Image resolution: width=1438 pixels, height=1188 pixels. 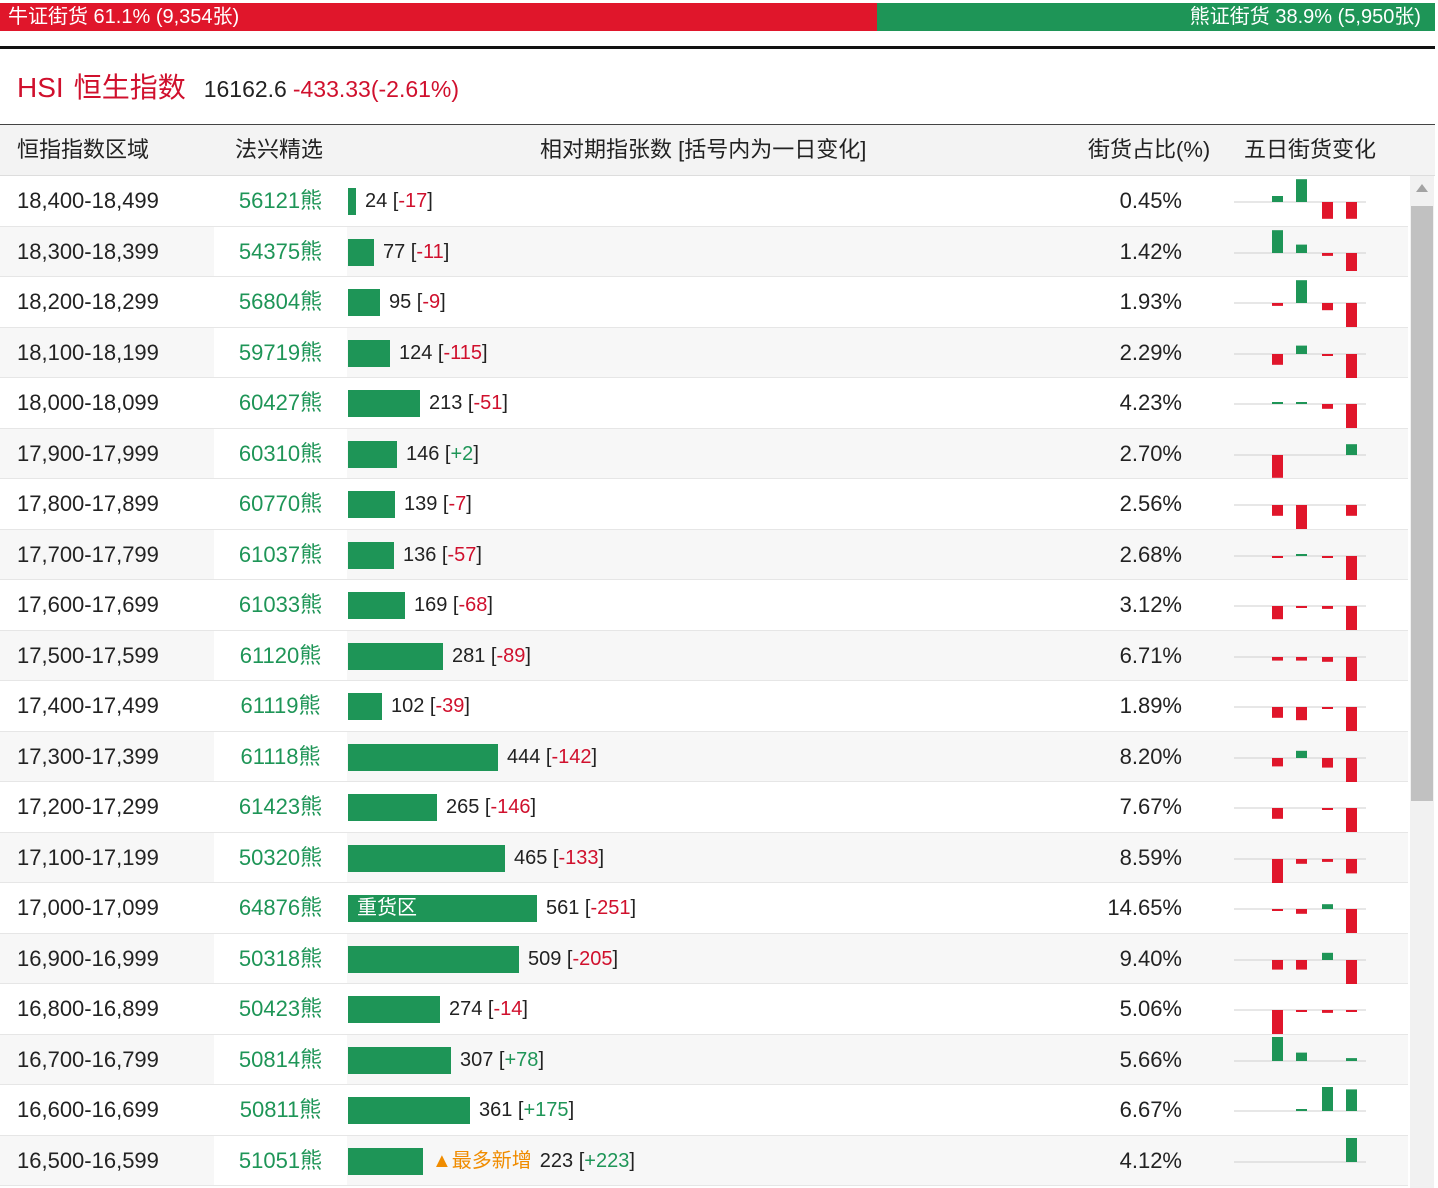 I want to click on divider, so click(x=717, y=47).